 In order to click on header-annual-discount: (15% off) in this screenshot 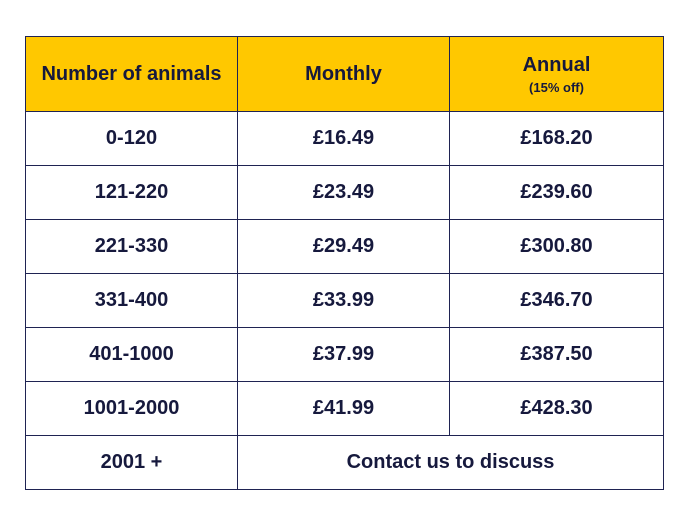, I will do `click(556, 87)`.